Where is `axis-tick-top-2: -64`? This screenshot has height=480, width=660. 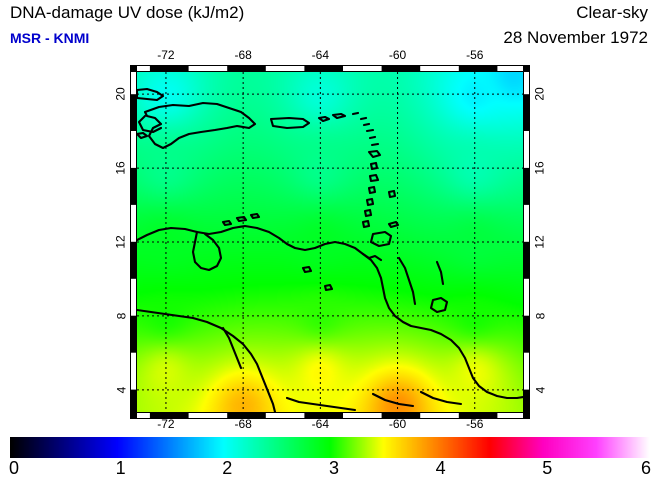 axis-tick-top-2: -64 is located at coordinates (320, 55).